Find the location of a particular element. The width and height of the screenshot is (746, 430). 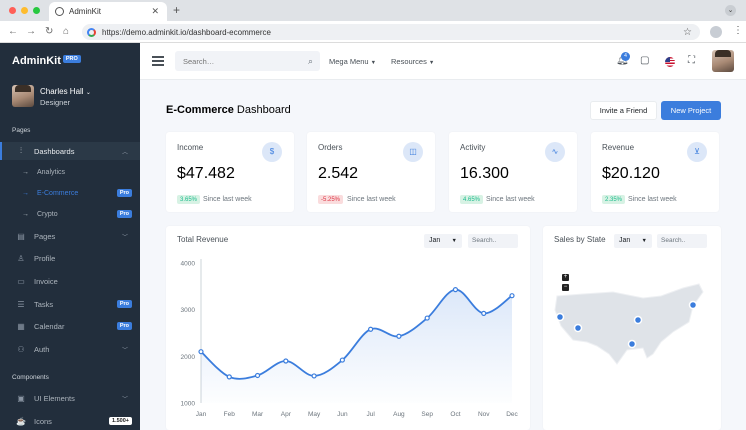

sidebar-item-profile: ♙ Profile is located at coordinates (70, 258).